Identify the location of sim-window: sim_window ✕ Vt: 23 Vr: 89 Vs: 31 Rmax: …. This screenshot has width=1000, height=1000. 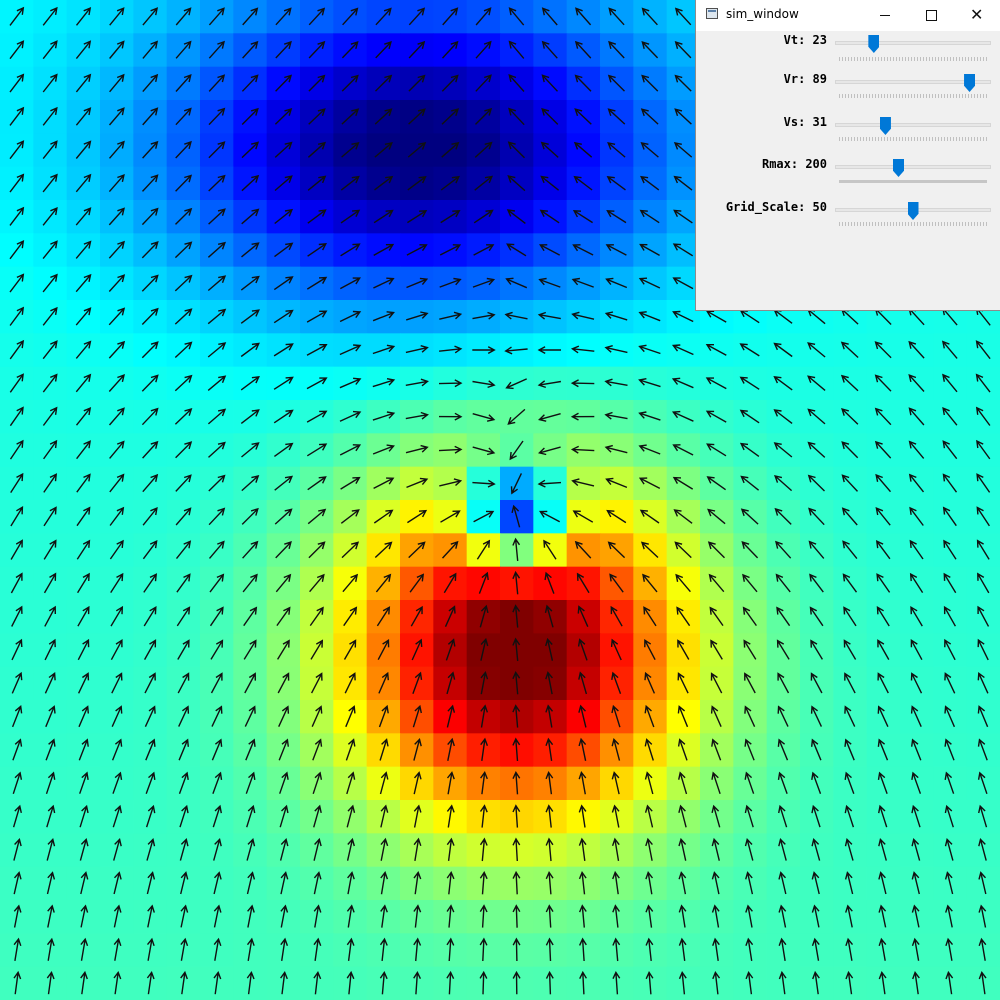
(847, 155).